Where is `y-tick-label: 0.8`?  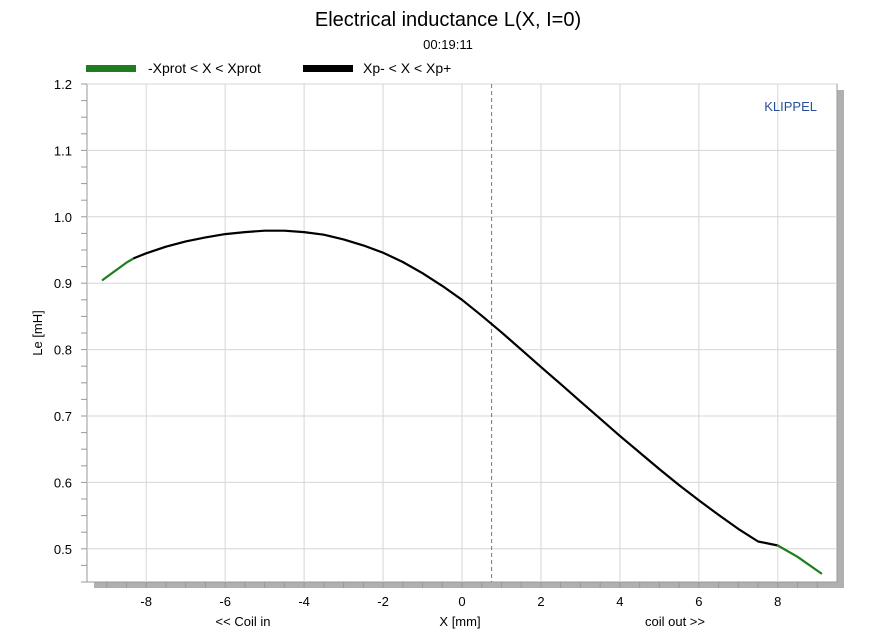
y-tick-label: 0.8 is located at coordinates (63, 350).